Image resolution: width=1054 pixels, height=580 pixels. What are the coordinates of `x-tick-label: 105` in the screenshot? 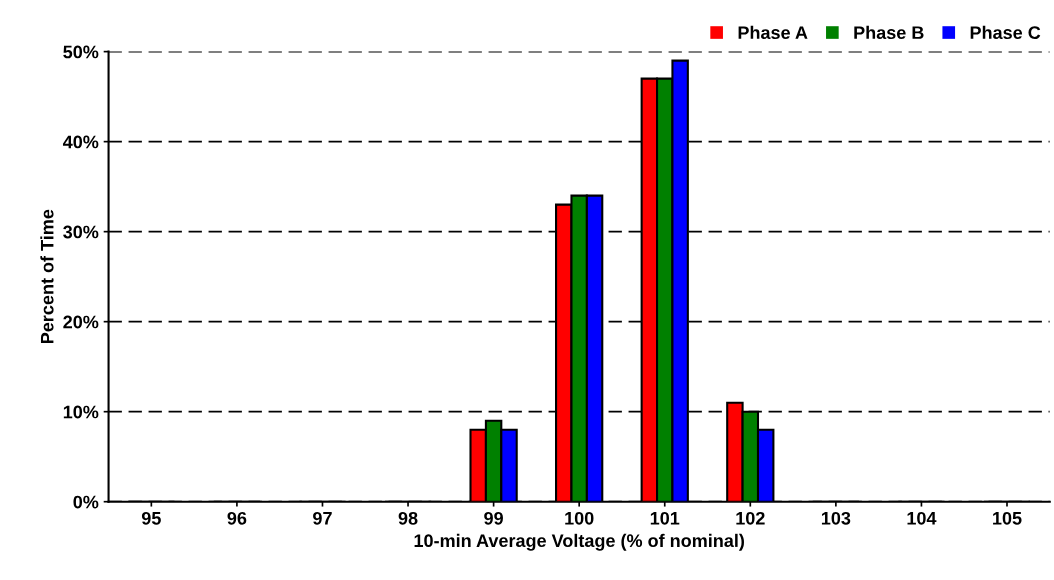 It's located at (1007, 518).